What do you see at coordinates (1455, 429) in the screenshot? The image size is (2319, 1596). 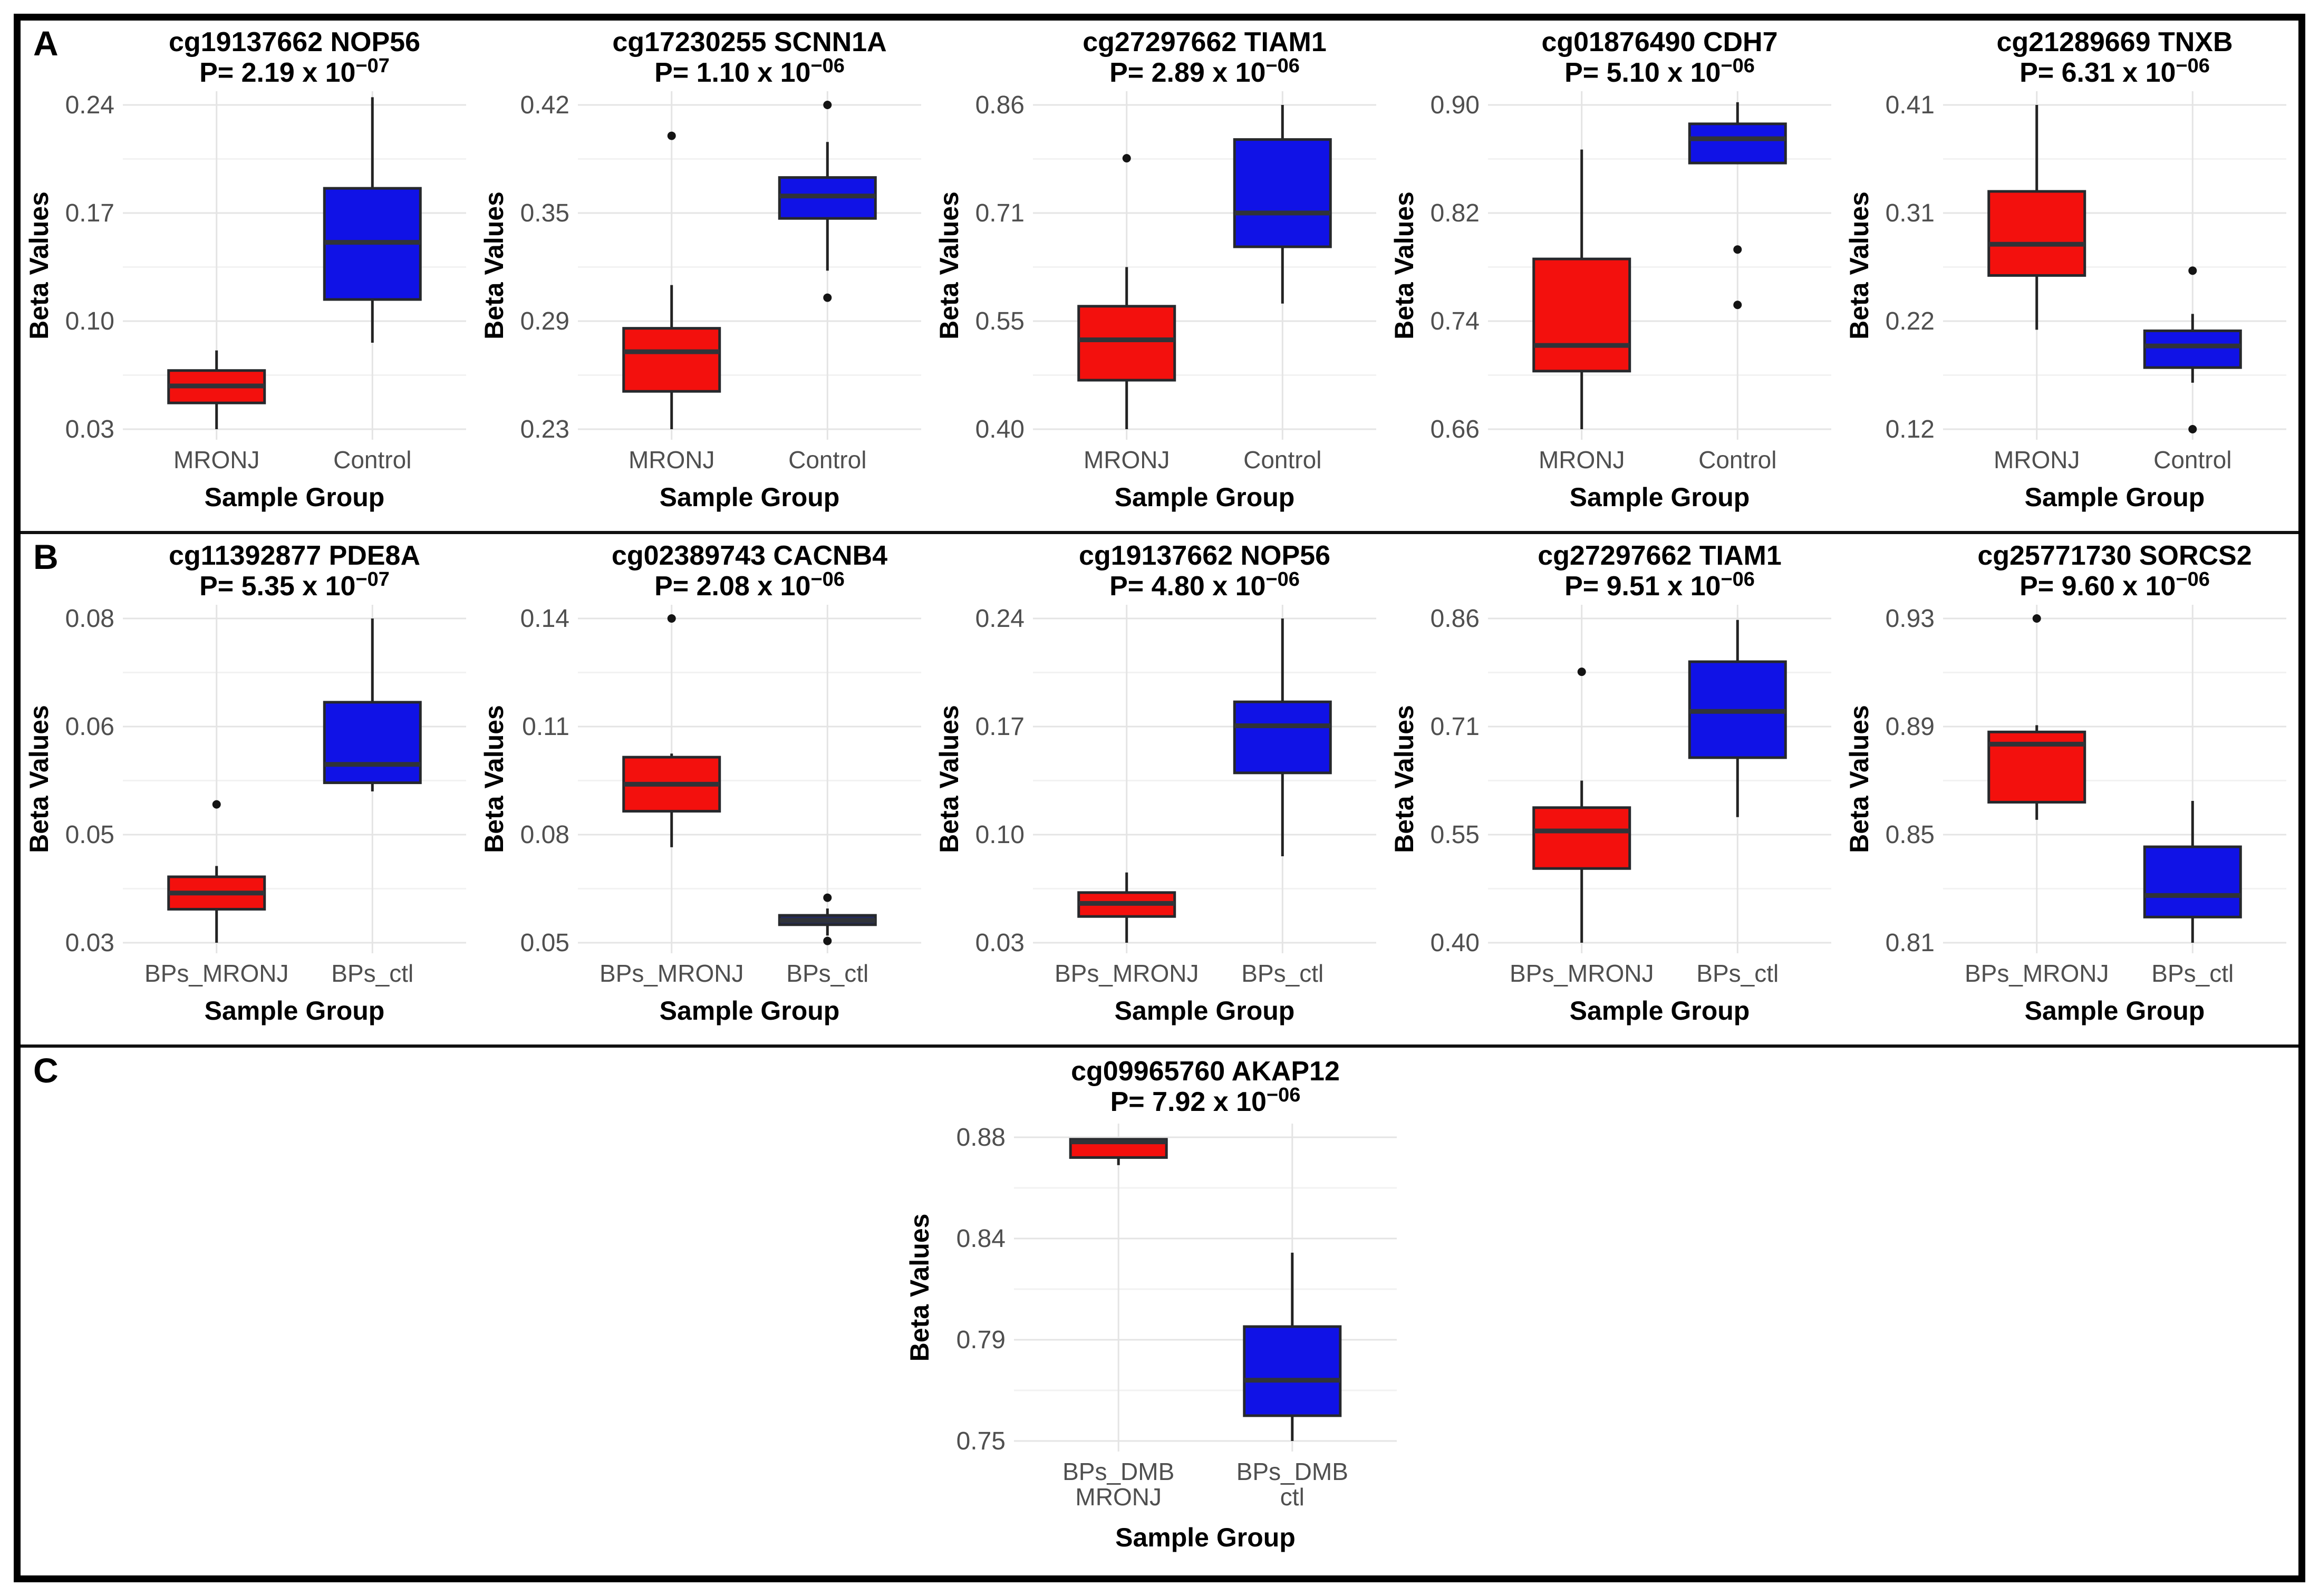 I see `y-tick-label: 0.66` at bounding box center [1455, 429].